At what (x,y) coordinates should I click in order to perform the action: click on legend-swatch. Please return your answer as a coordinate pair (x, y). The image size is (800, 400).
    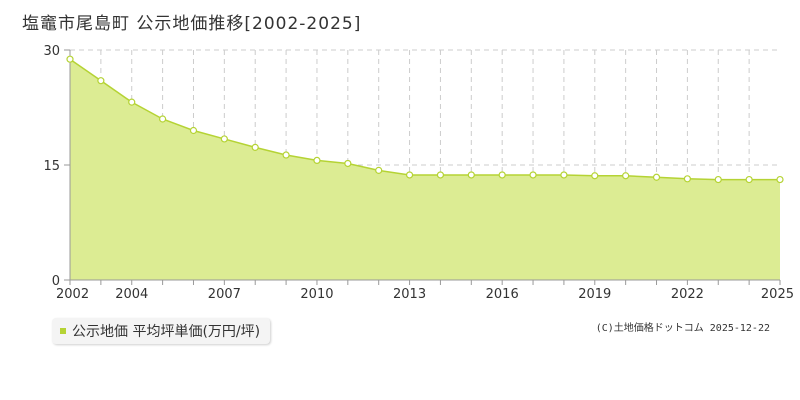
    Looking at the image, I should click on (63, 331).